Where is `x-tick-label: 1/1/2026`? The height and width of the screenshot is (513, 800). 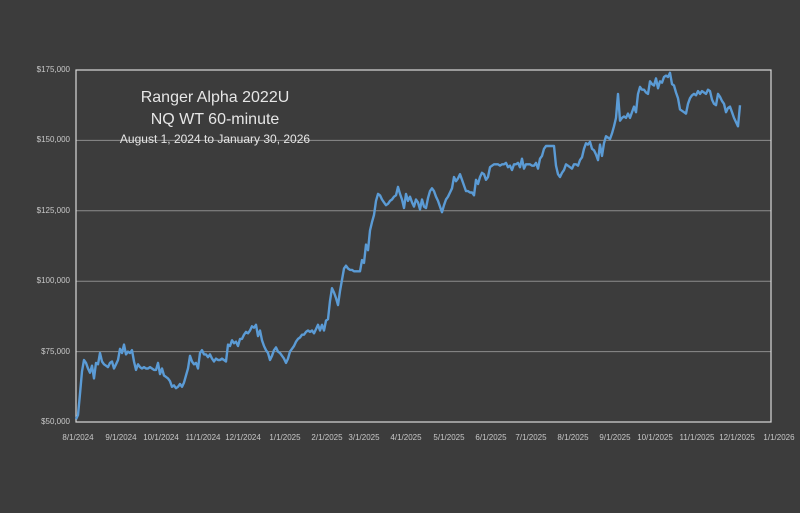 x-tick-label: 1/1/2026 is located at coordinates (779, 437).